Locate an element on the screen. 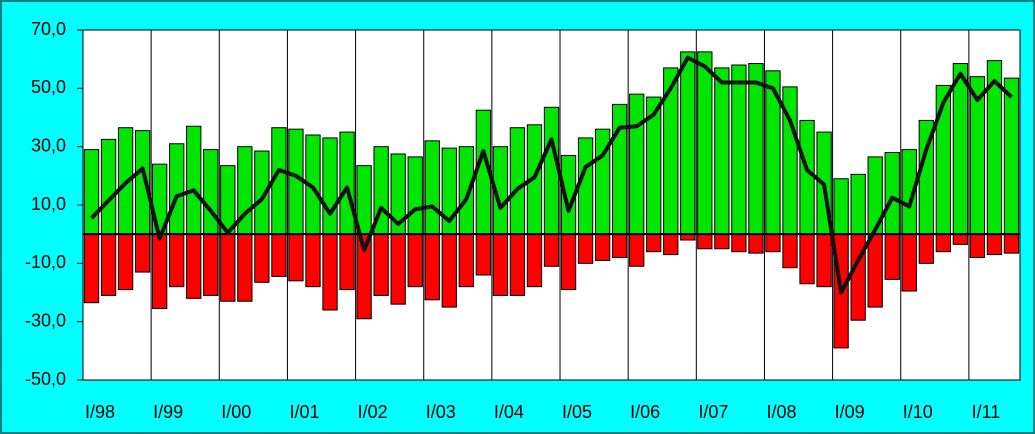  y-tick-label: -10,0 is located at coordinates (45, 262).